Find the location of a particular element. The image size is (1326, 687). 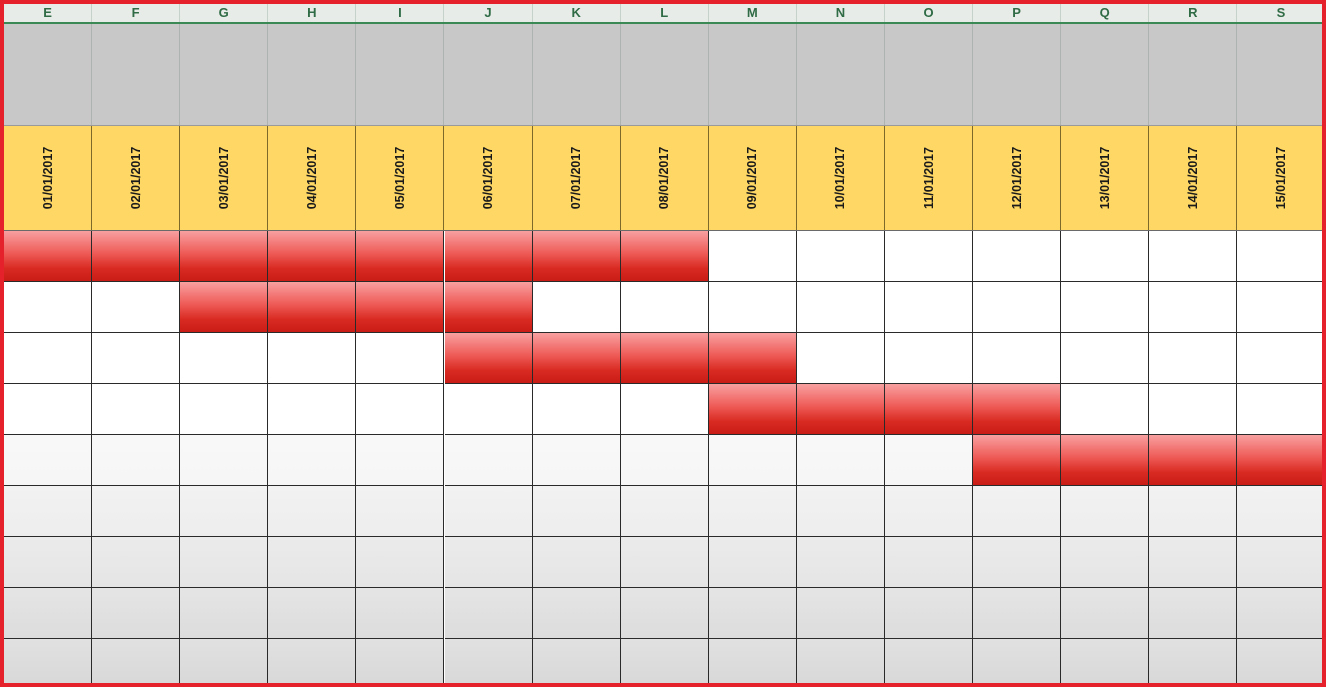

column-header-e: E is located at coordinates (48, 13).